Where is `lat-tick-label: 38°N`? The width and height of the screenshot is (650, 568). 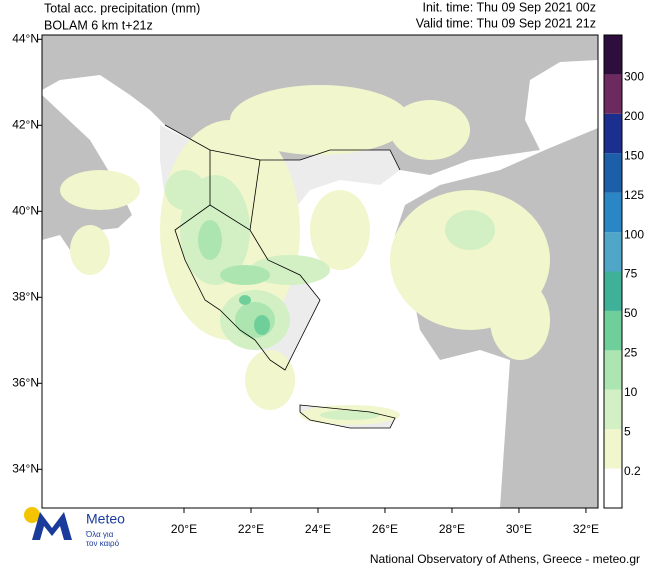 lat-tick-label: 38°N is located at coordinates (25, 296).